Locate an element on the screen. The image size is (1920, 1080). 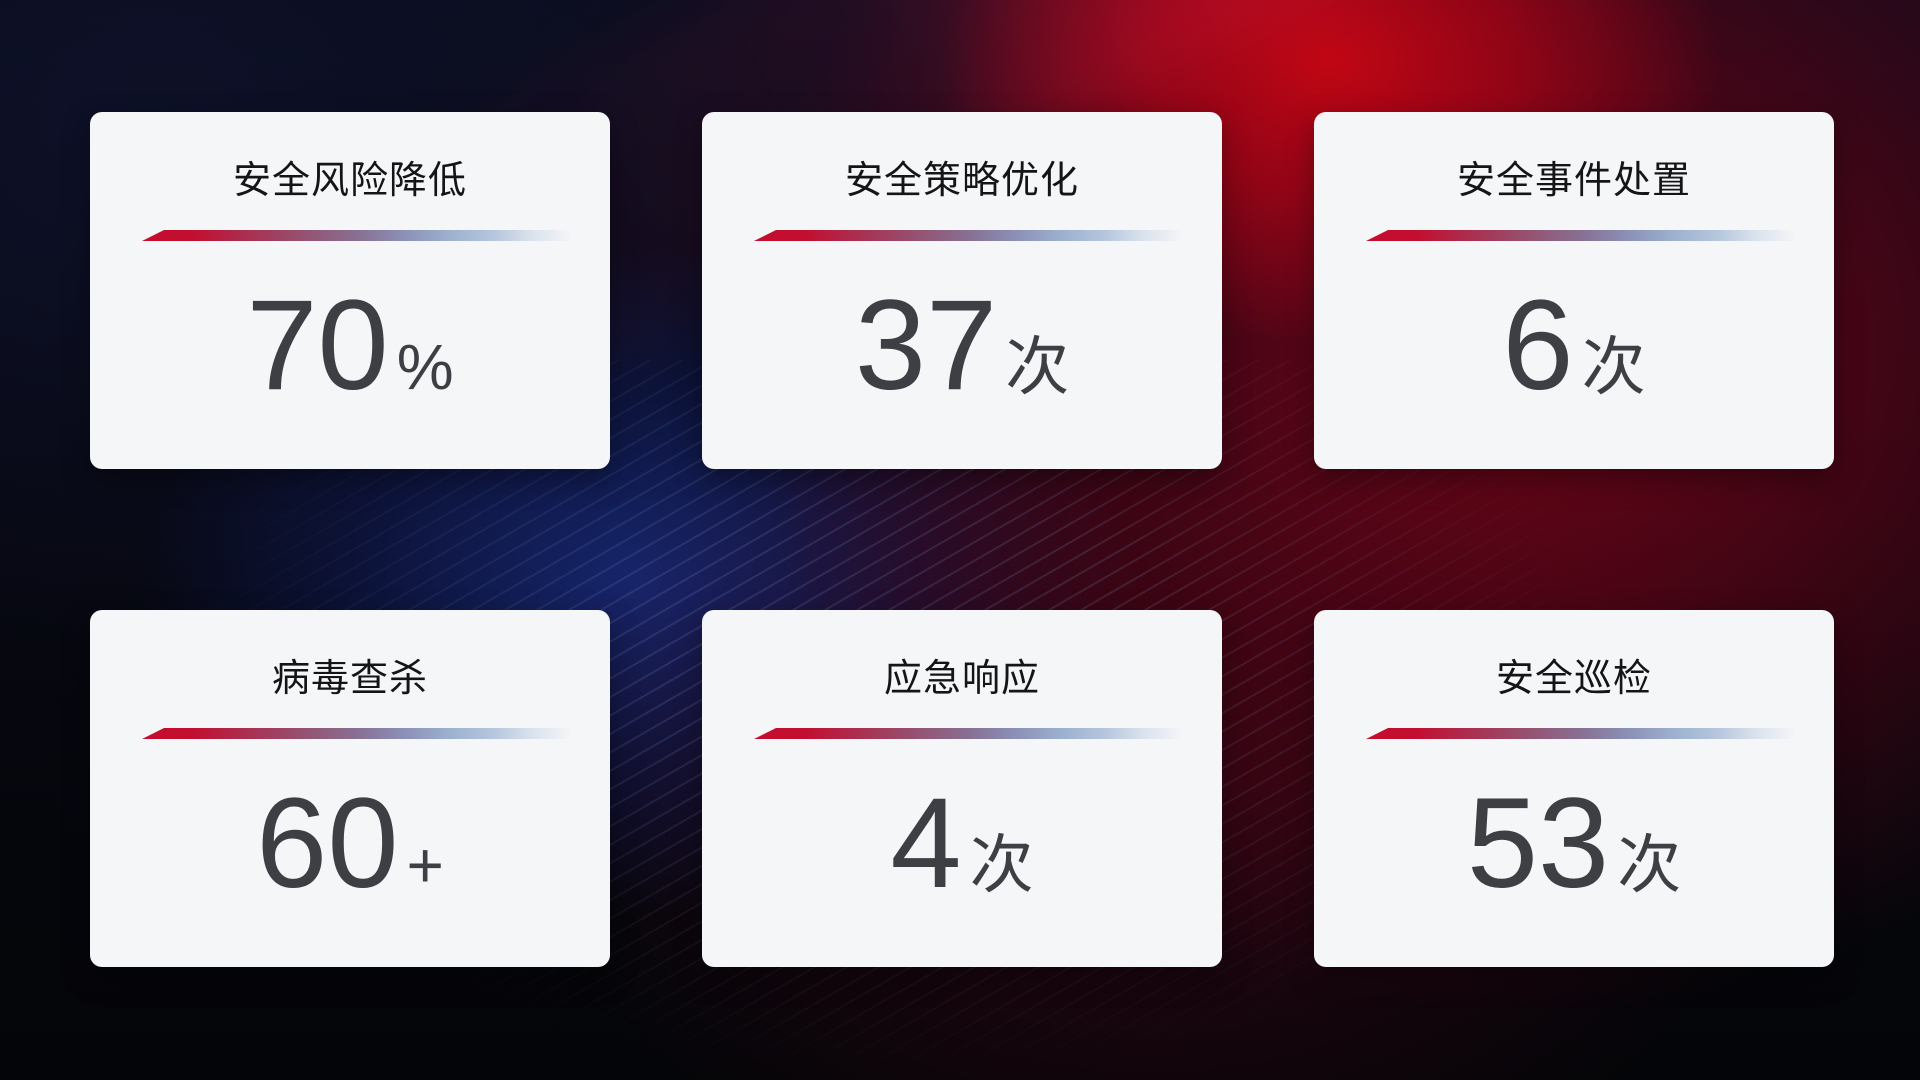
kpi-value-row: 53 次 is located at coordinates (1574, 844).